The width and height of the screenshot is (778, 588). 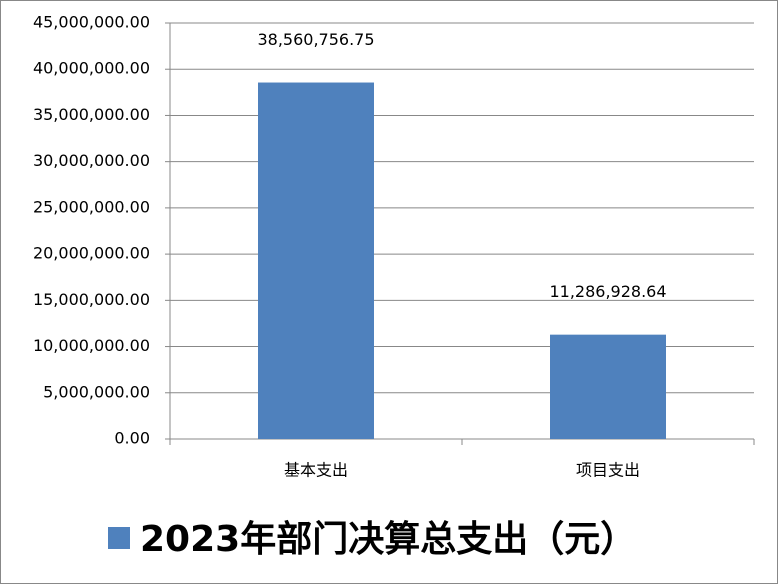 I want to click on x-tick-label: 项目支出, so click(x=608, y=470).